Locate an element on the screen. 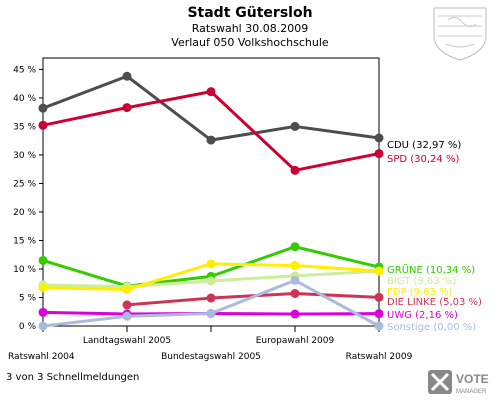 This screenshot has height=400, width=500. vote-manager-logo: VOTE MANAGER is located at coordinates (458, 382).